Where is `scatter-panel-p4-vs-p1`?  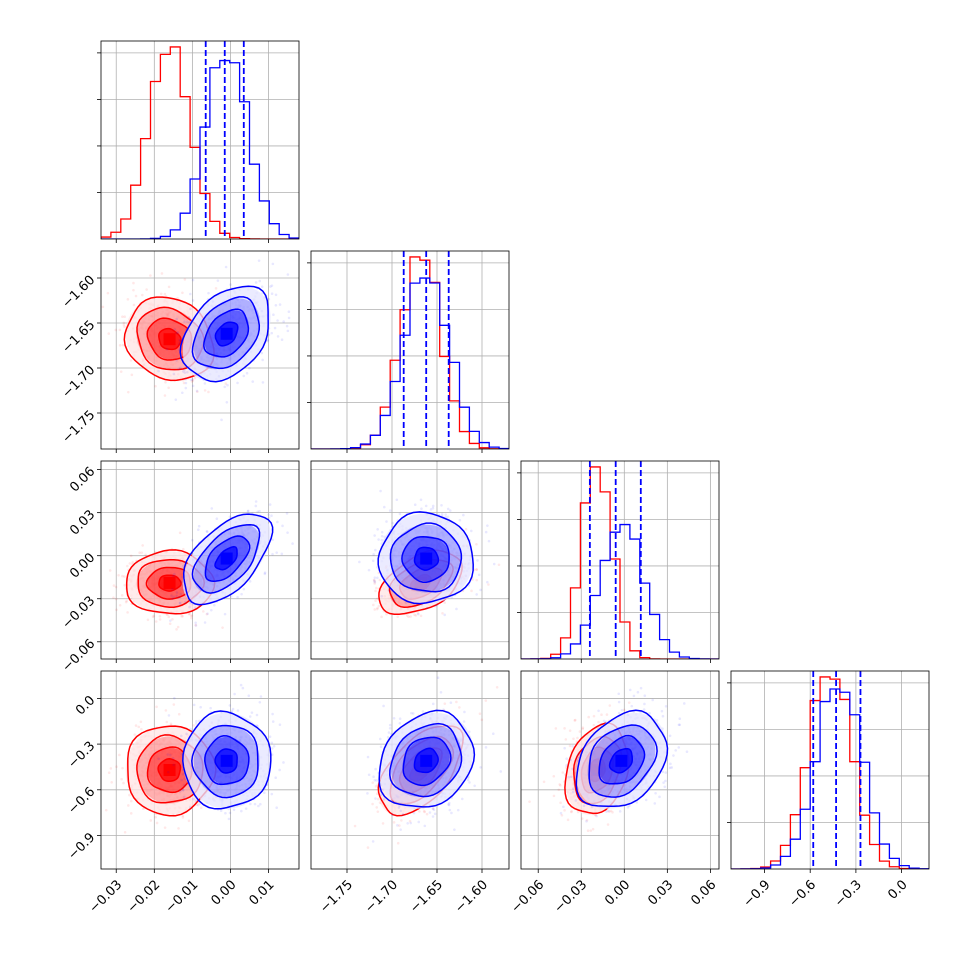
scatter-panel-p4-vs-p1 is located at coordinates (200, 770).